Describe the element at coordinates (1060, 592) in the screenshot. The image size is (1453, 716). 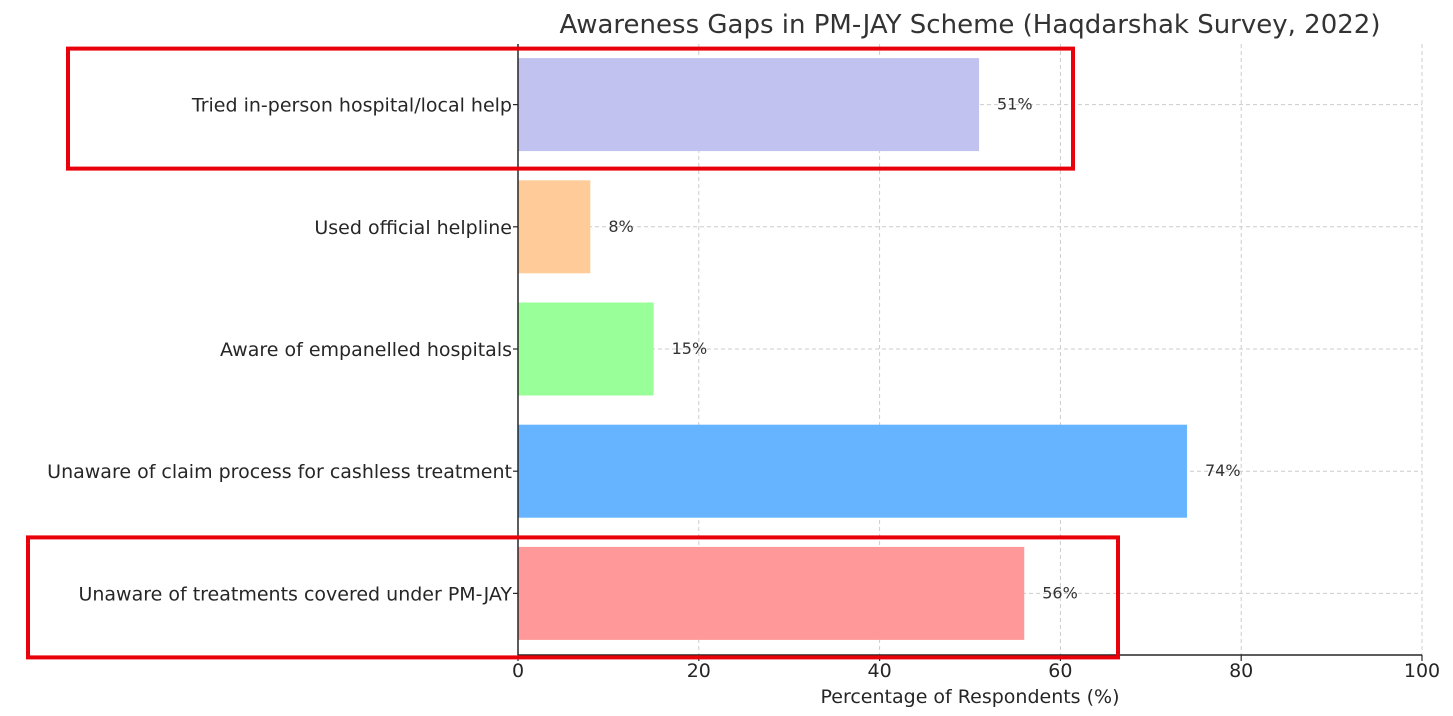
I see `value-label: 56%` at that location.